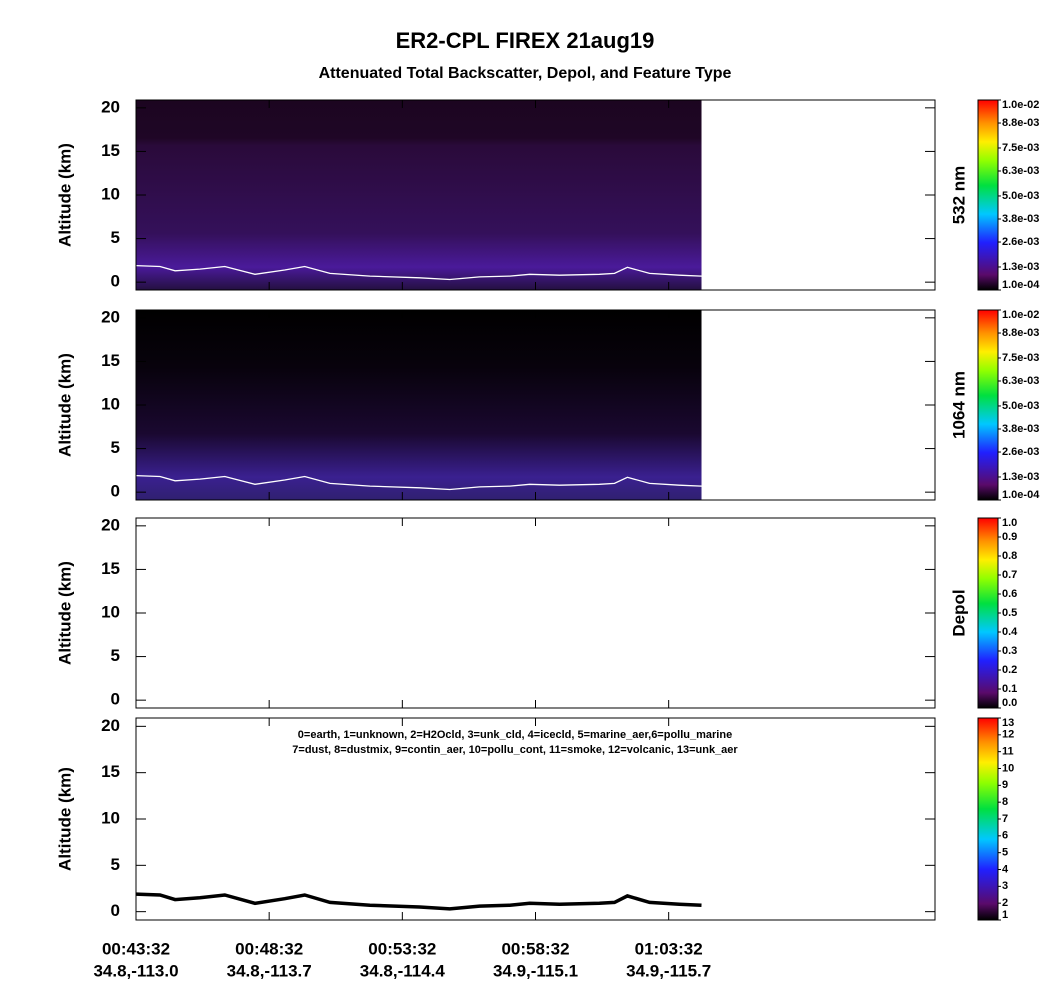 This screenshot has width=1050, height=1000. I want to click on colorbar-label: Depol, so click(958, 612).